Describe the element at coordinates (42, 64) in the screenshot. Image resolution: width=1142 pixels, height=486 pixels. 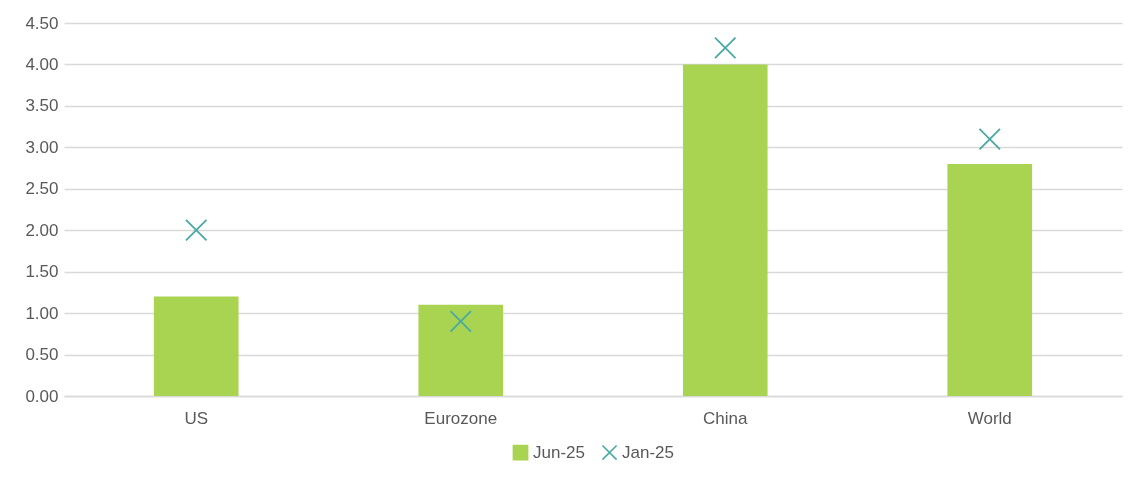
I see `y-tick-label: 4.00` at that location.